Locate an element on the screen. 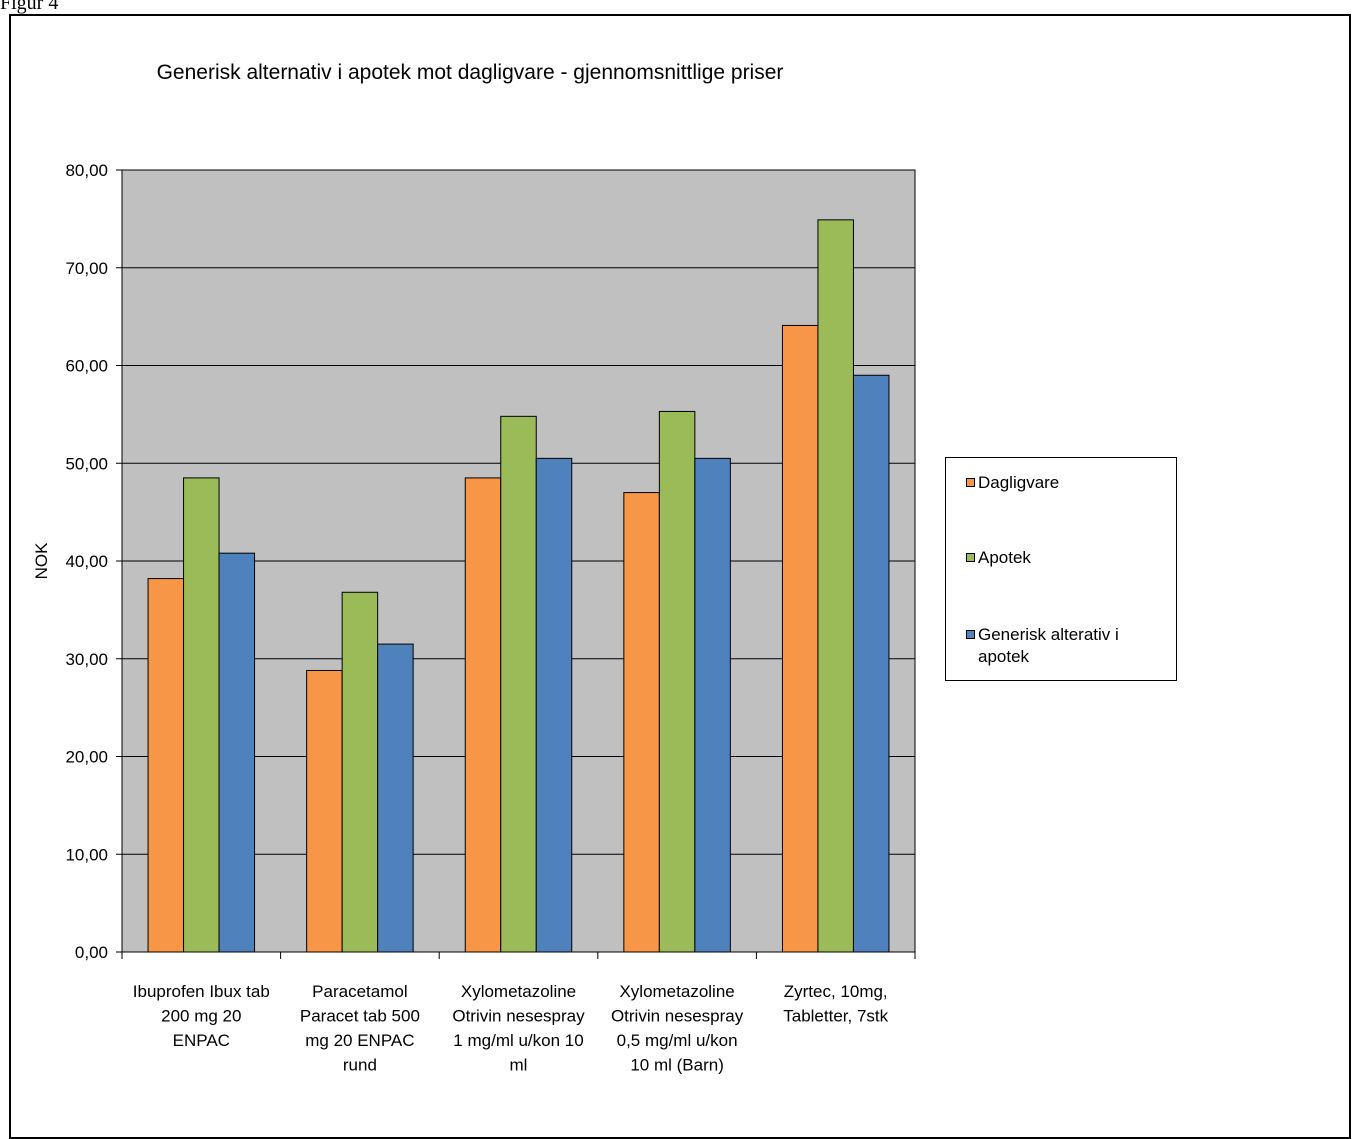 The height and width of the screenshot is (1139, 1357). legend-label-generisk-line2: apotek is located at coordinates (1004, 656).